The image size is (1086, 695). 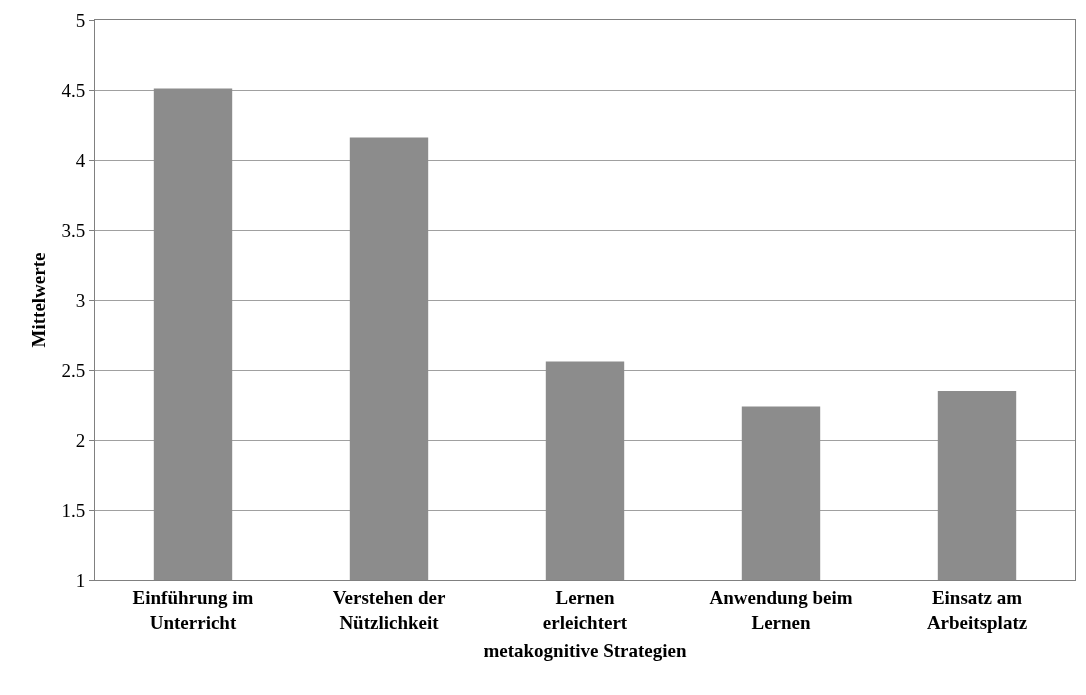 What do you see at coordinates (585, 651) in the screenshot?
I see `x-axis-title: metakognitive Strategien` at bounding box center [585, 651].